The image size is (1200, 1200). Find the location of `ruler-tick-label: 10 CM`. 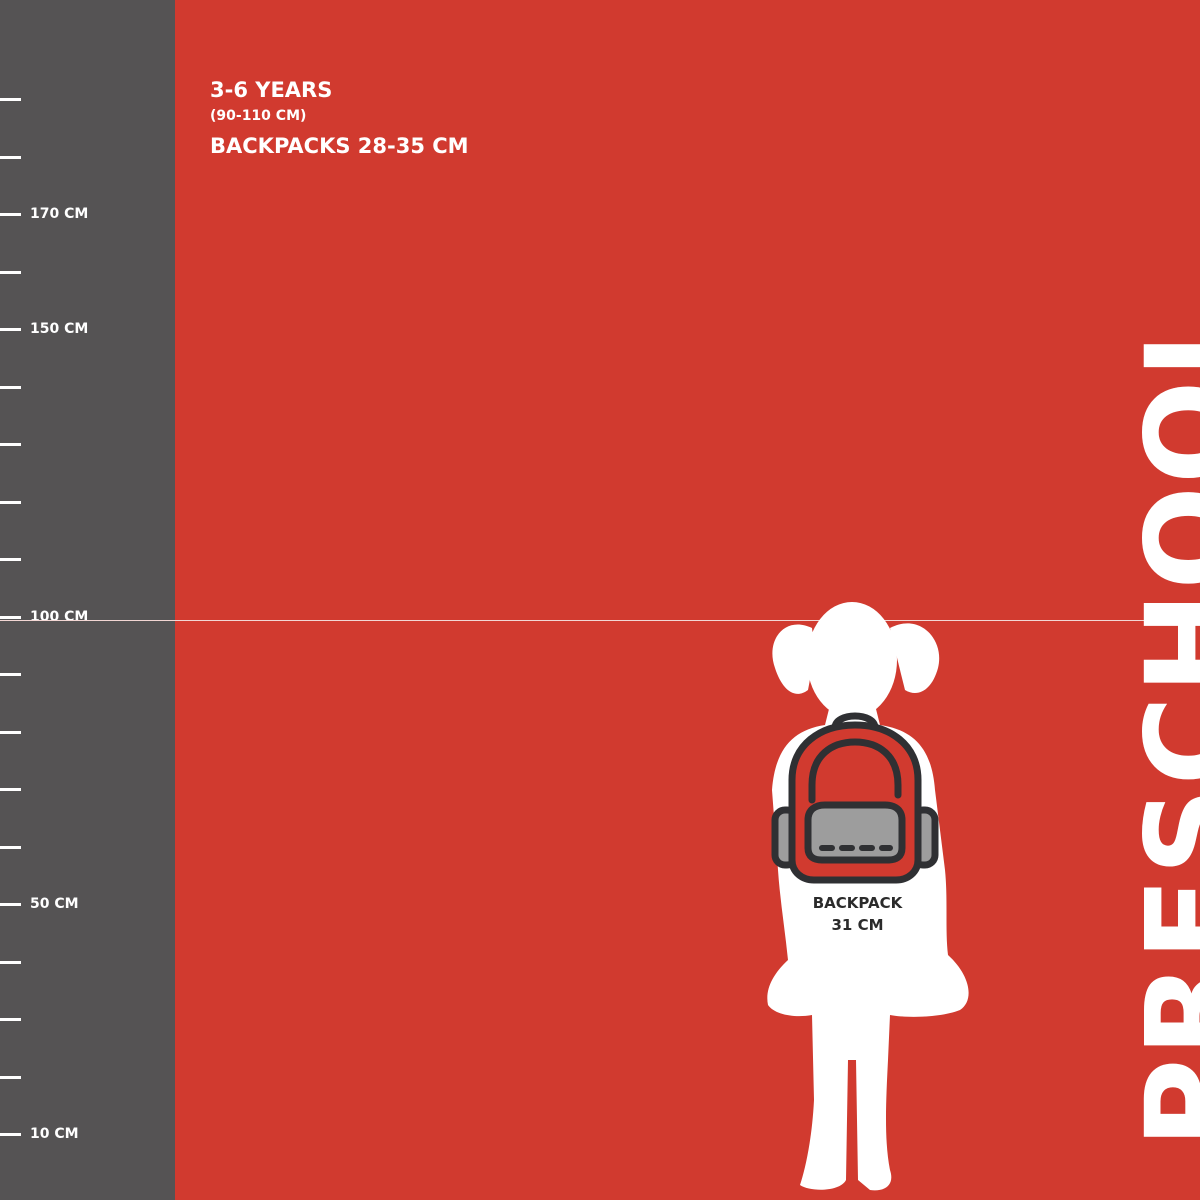

ruler-tick-label: 10 CM is located at coordinates (54, 1134).